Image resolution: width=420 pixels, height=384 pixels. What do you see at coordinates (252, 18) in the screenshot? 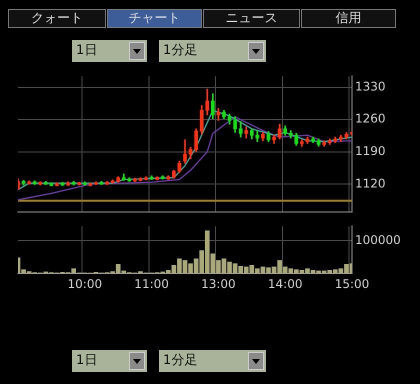
I see `text: ニュース` at bounding box center [252, 18].